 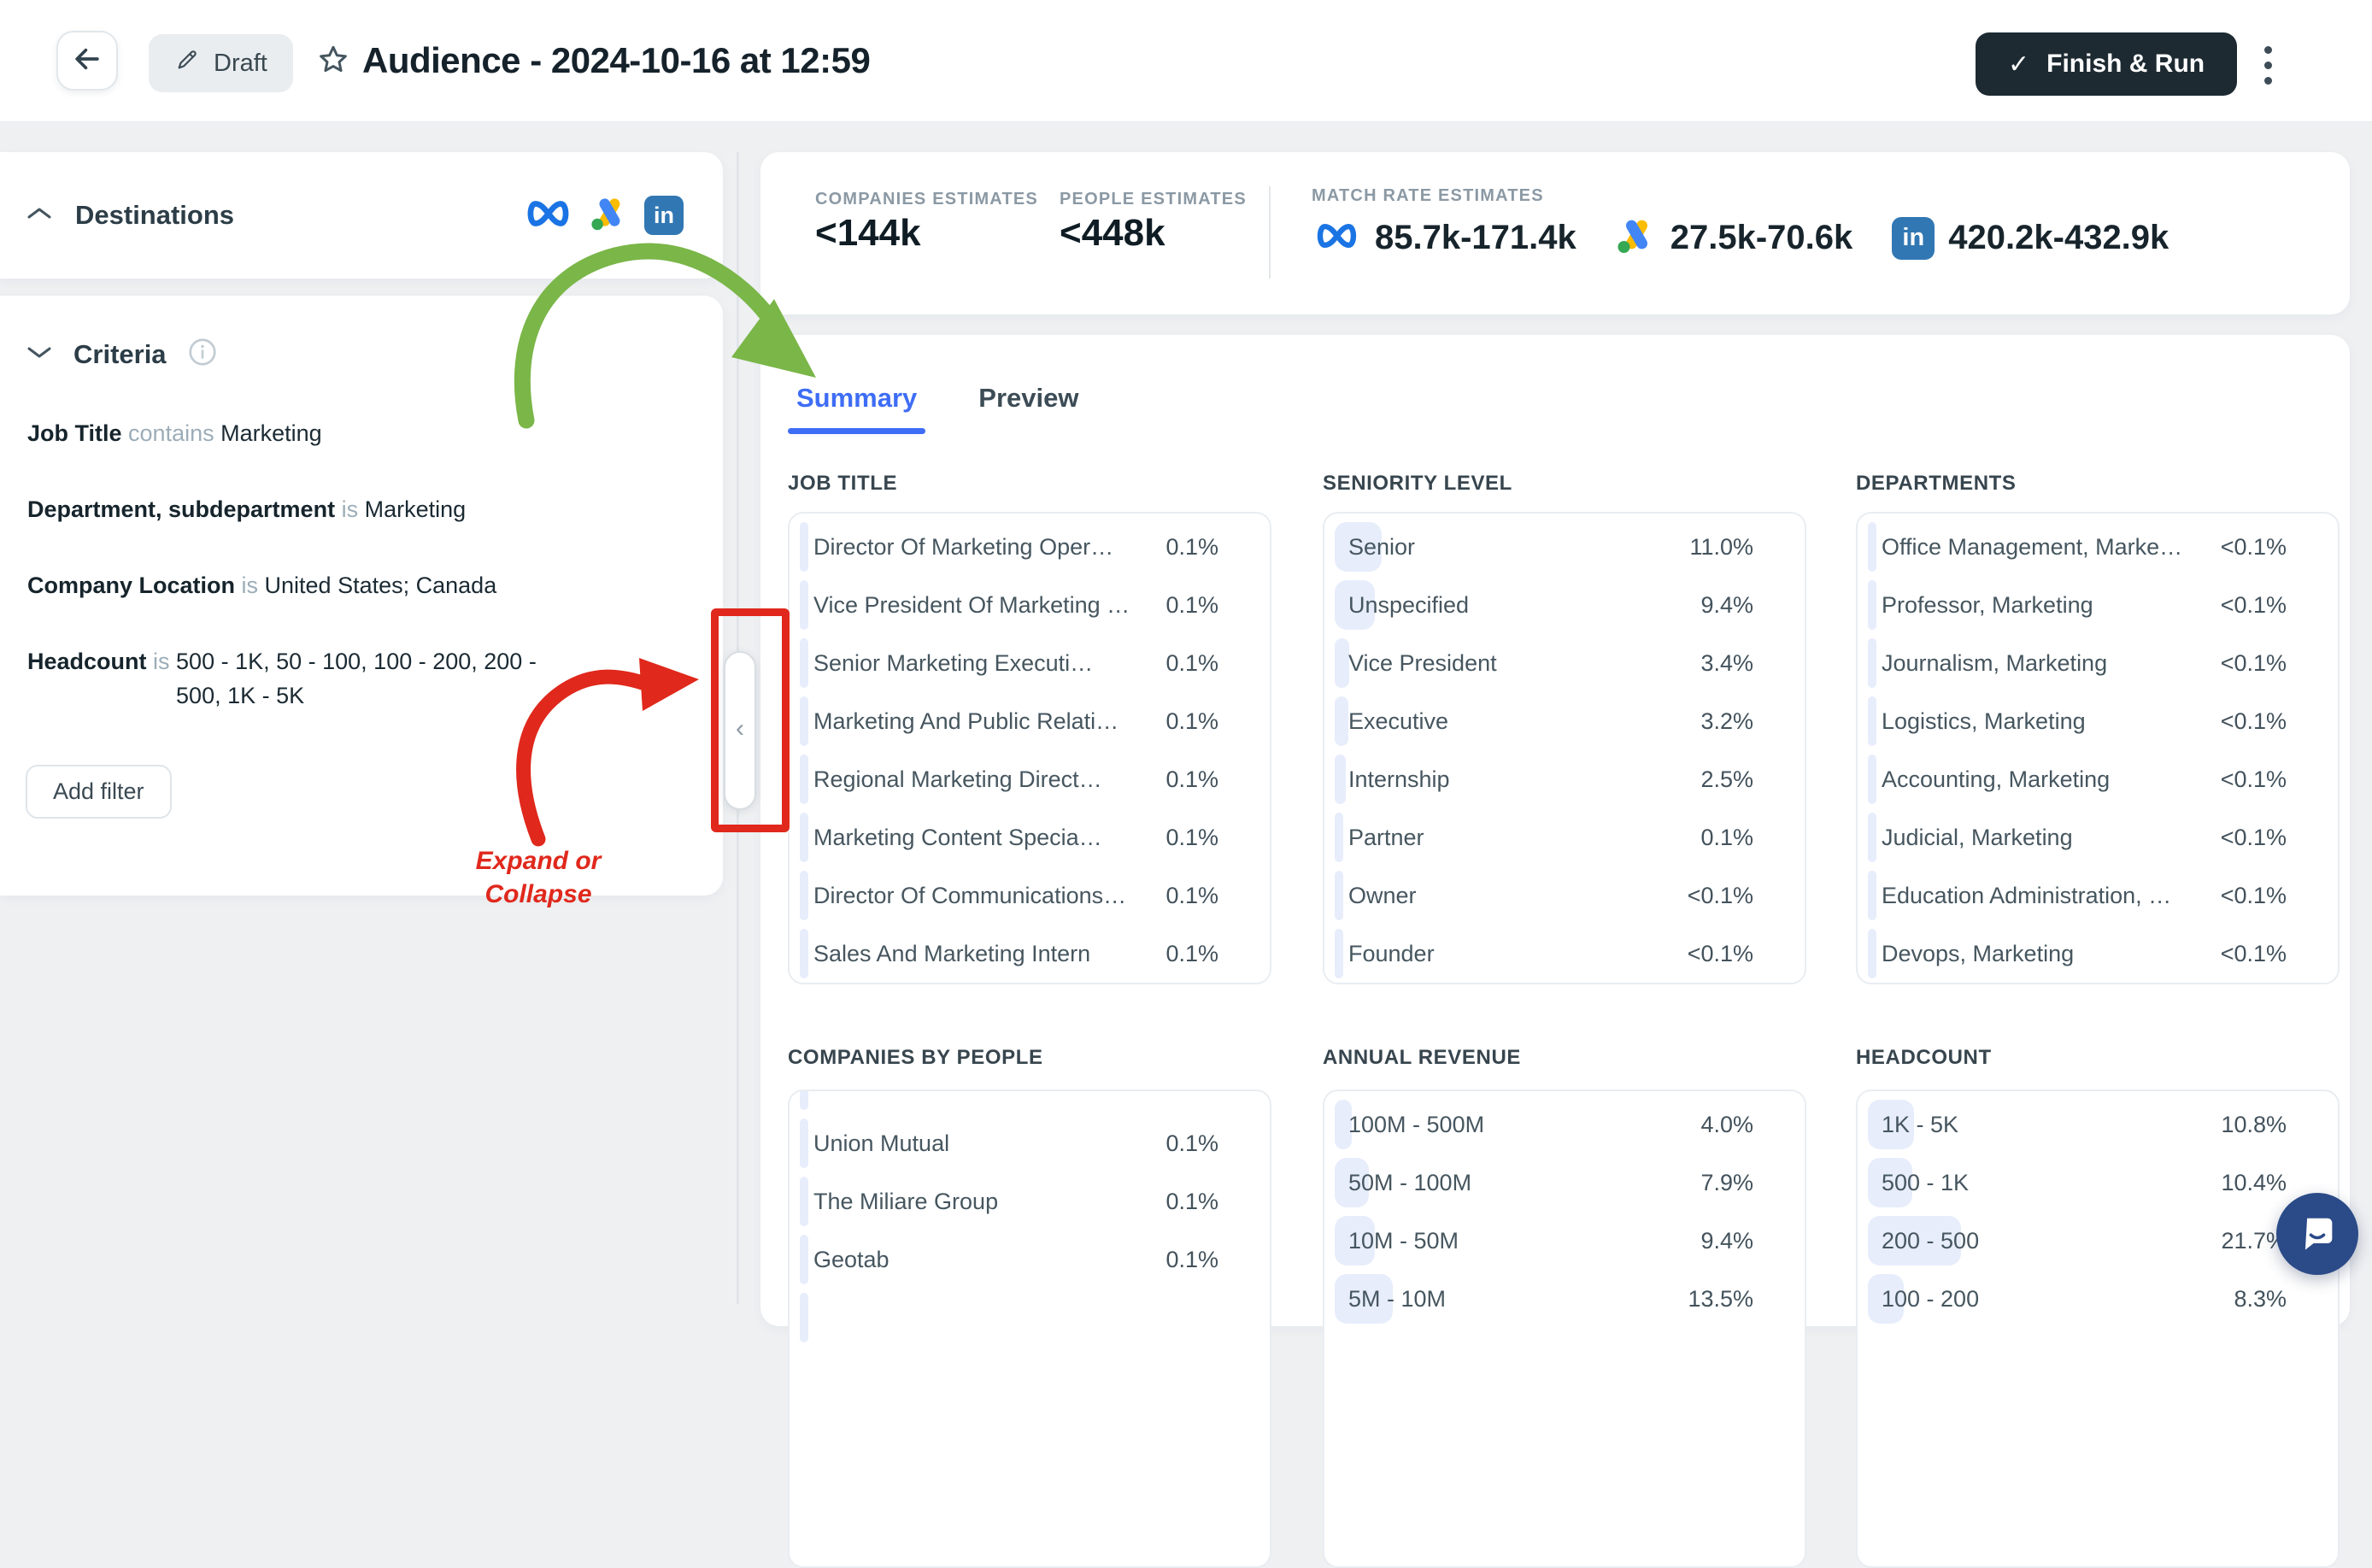 What do you see at coordinates (273, 215) in the screenshot?
I see `destinations-collapse-toggle: Destinations` at bounding box center [273, 215].